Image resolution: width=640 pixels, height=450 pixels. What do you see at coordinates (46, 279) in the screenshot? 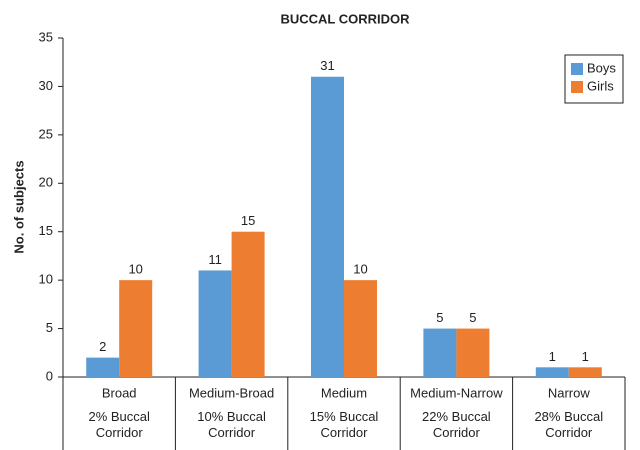
I see `y-tick-label: 10` at bounding box center [46, 279].